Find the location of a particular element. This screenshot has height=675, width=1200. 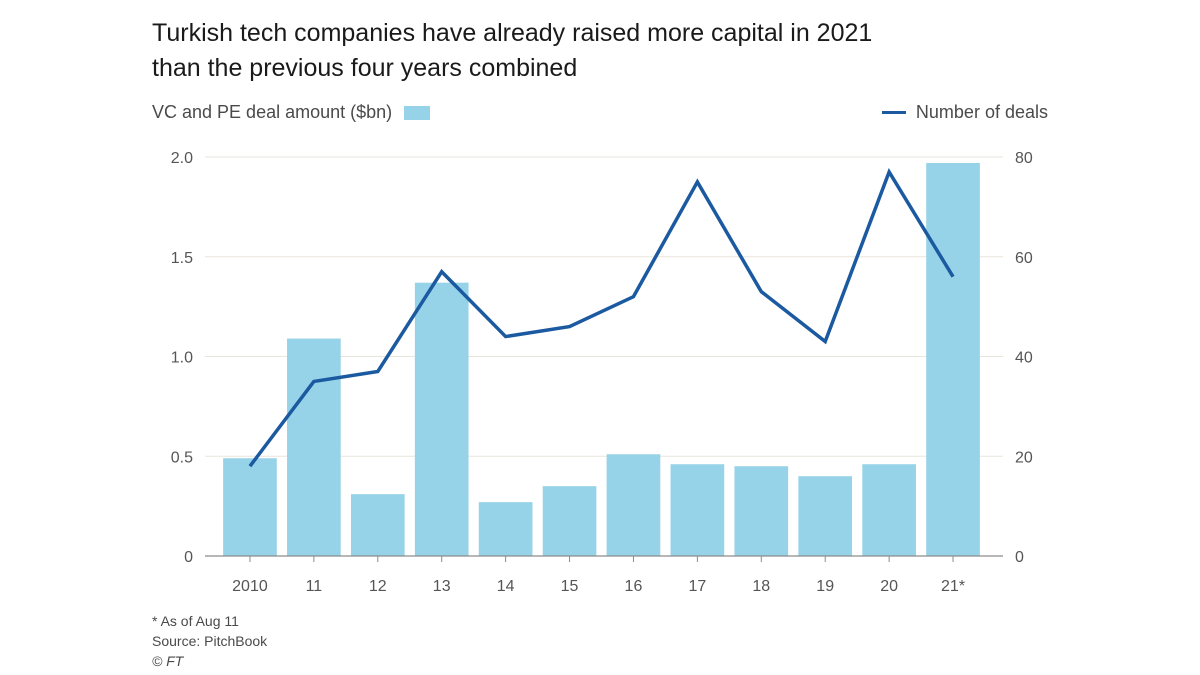

x-tick-label: 11 is located at coordinates (314, 586).